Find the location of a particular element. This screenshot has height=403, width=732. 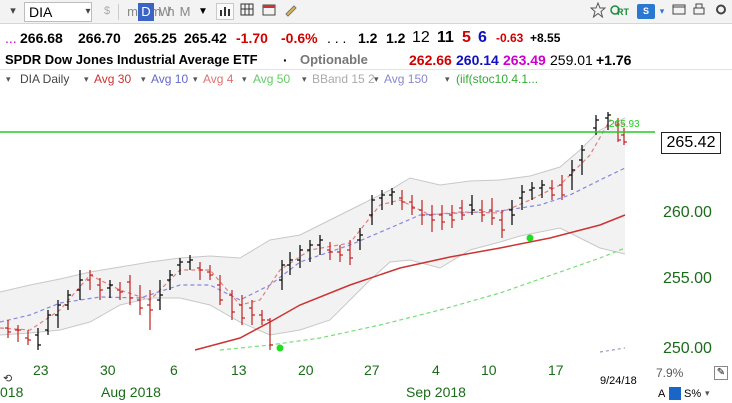

x-tick-4: 4 is located at coordinates (436, 370).